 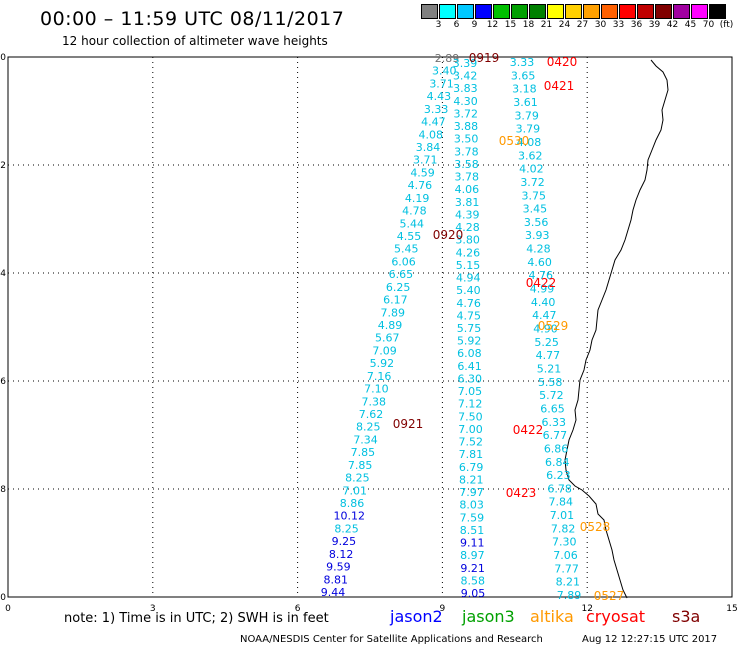 What do you see at coordinates (522, 62) in the screenshot?
I see `wave-height-value: 3.33` at bounding box center [522, 62].